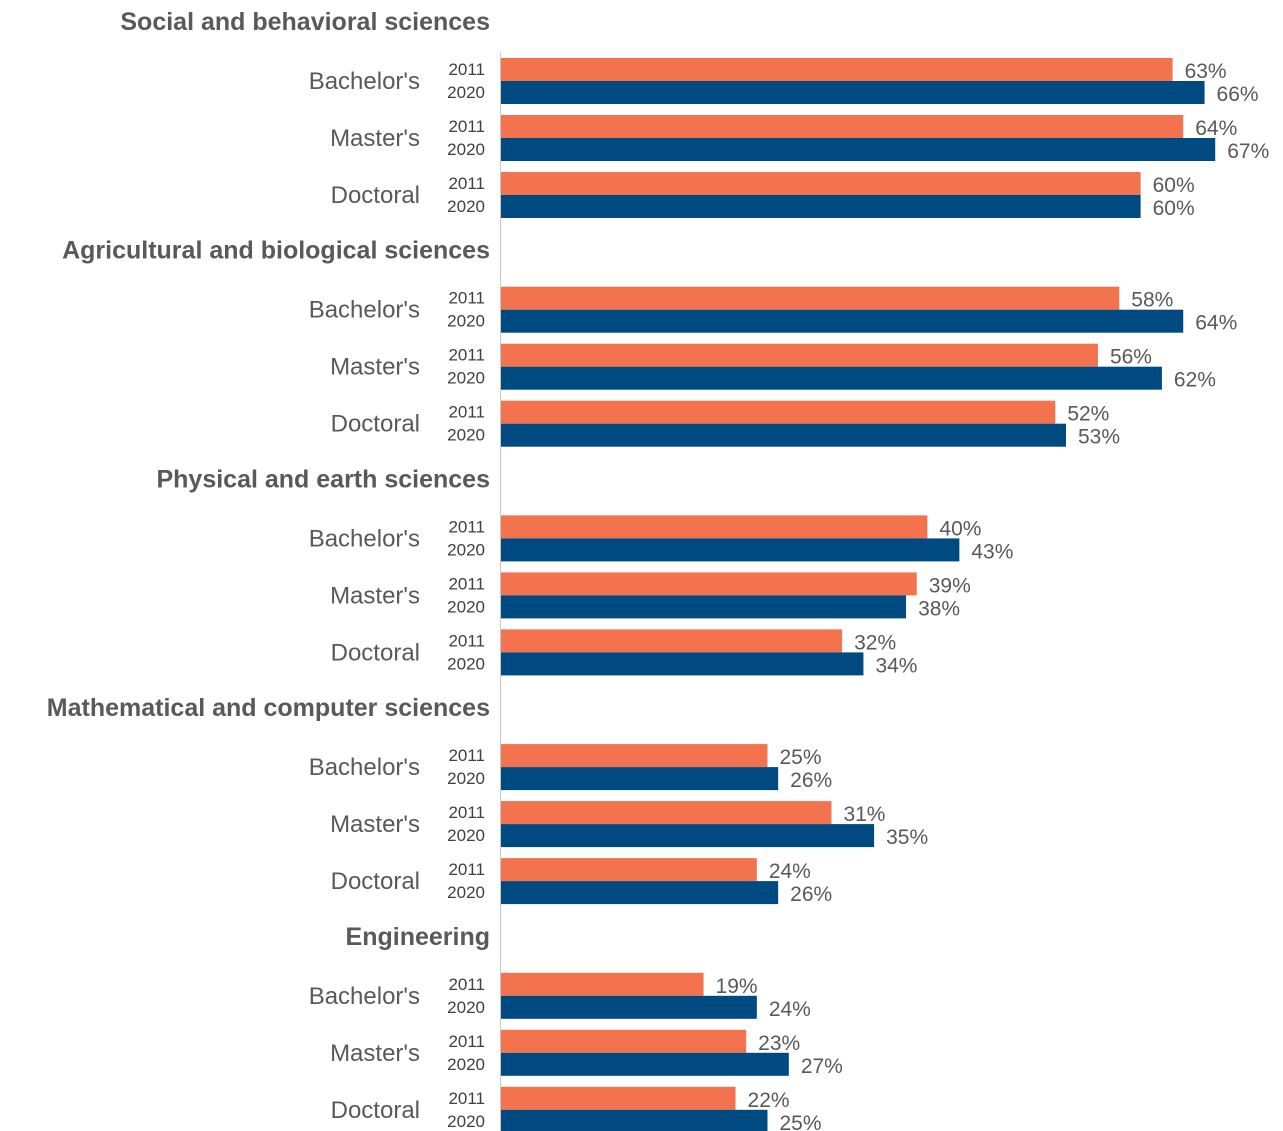 This screenshot has width=1283, height=1131. What do you see at coordinates (939, 608) in the screenshot?
I see `data-label: 38%` at bounding box center [939, 608].